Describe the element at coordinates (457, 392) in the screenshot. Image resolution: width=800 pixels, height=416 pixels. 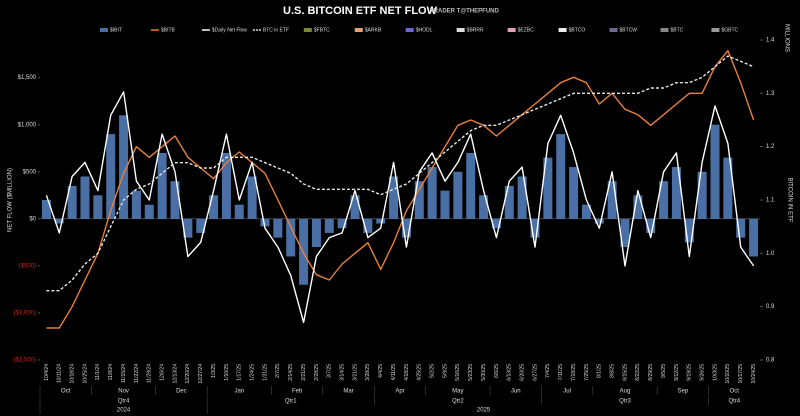
I see `group-label: May` at that location.